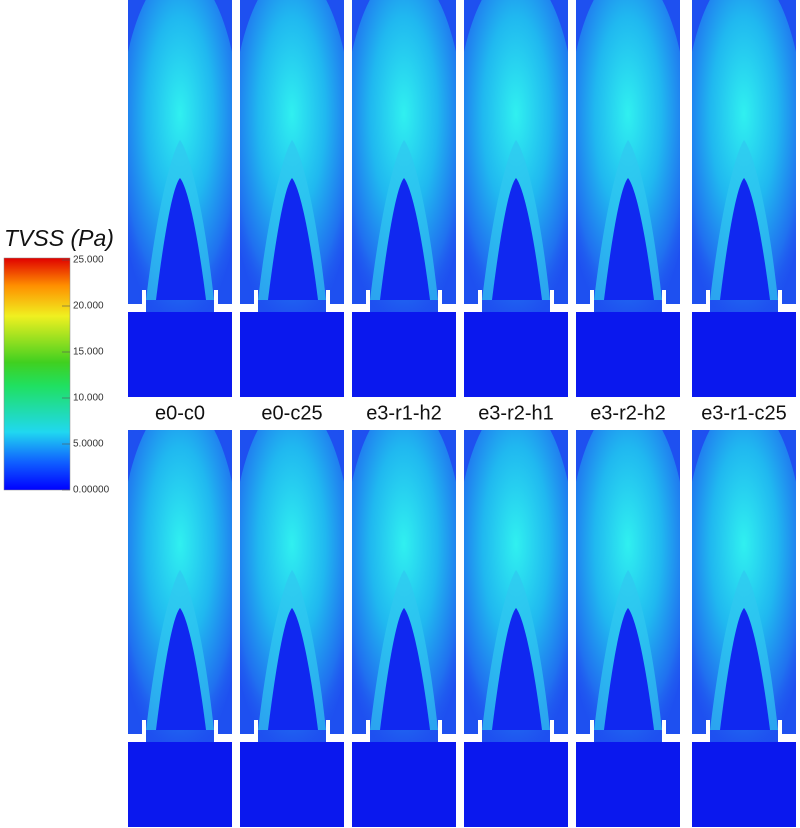 The height and width of the screenshot is (828, 800). What do you see at coordinates (59, 238) in the screenshot?
I see `colorbar-title: TVSS (Pa)` at bounding box center [59, 238].